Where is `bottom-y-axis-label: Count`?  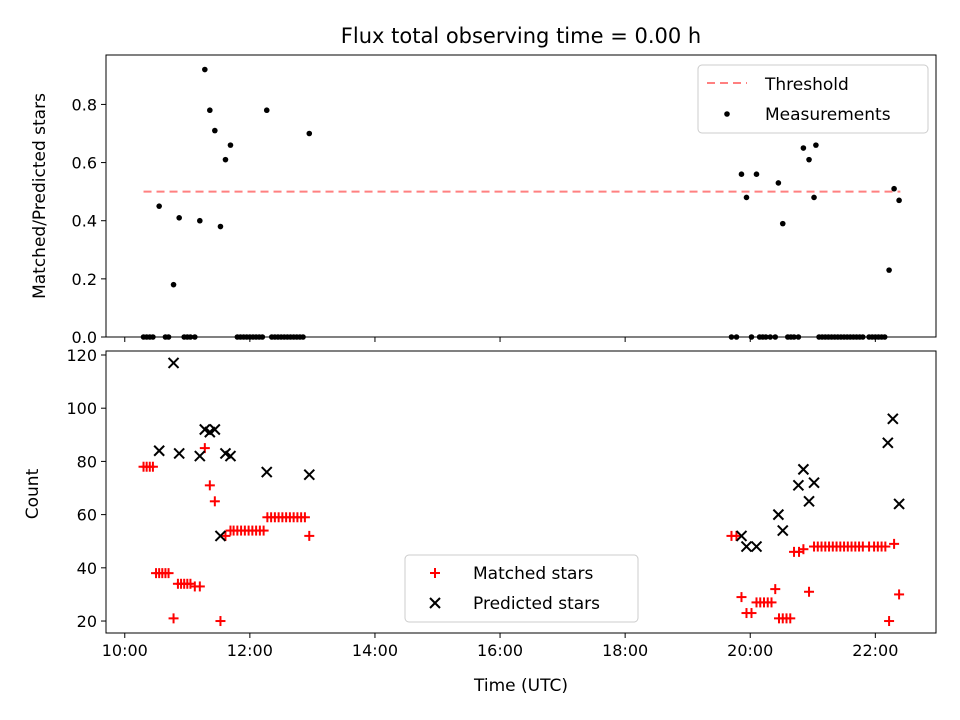
bottom-y-axis-label: Count is located at coordinates (33, 493).